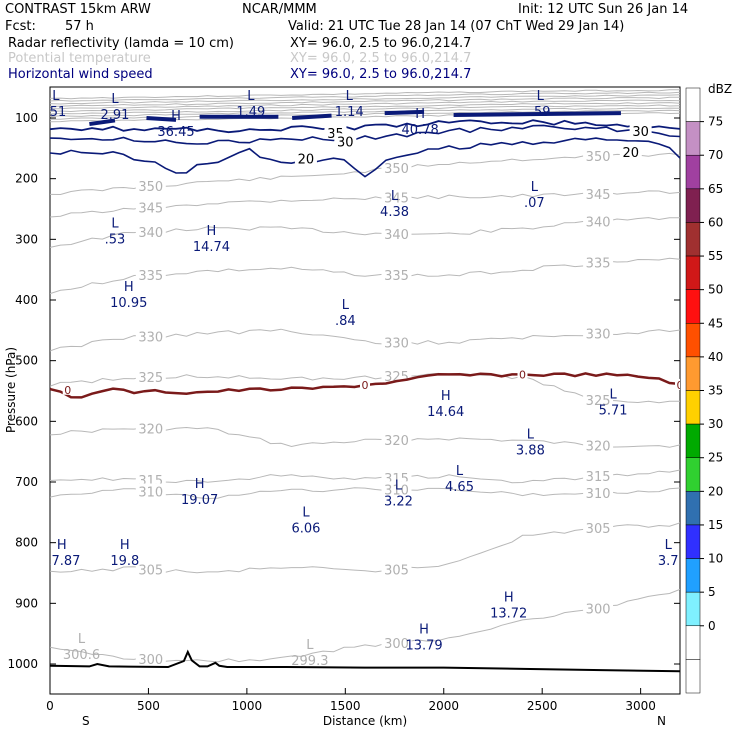 The height and width of the screenshot is (740, 740). What do you see at coordinates (715, 256) in the screenshot?
I see `colorbar-label: 55` at bounding box center [715, 256].